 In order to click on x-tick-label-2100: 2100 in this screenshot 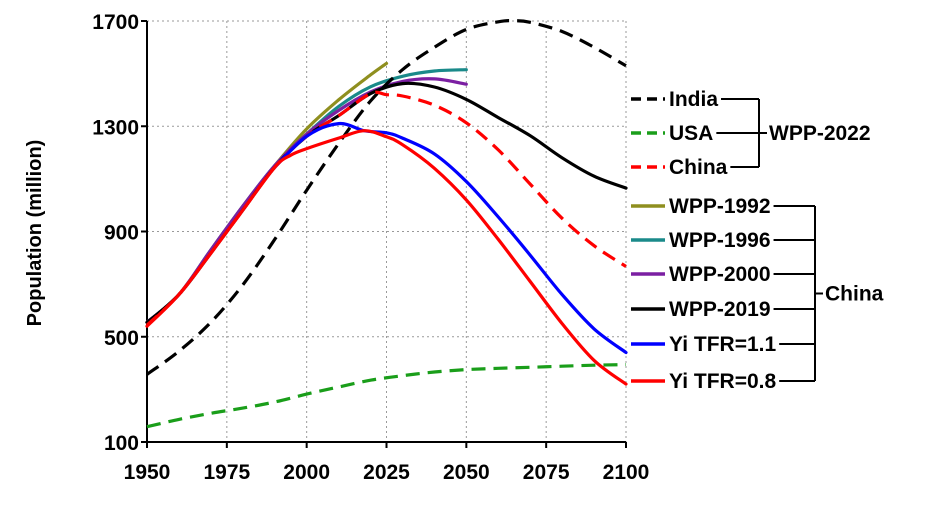, I will do `click(626, 472)`.